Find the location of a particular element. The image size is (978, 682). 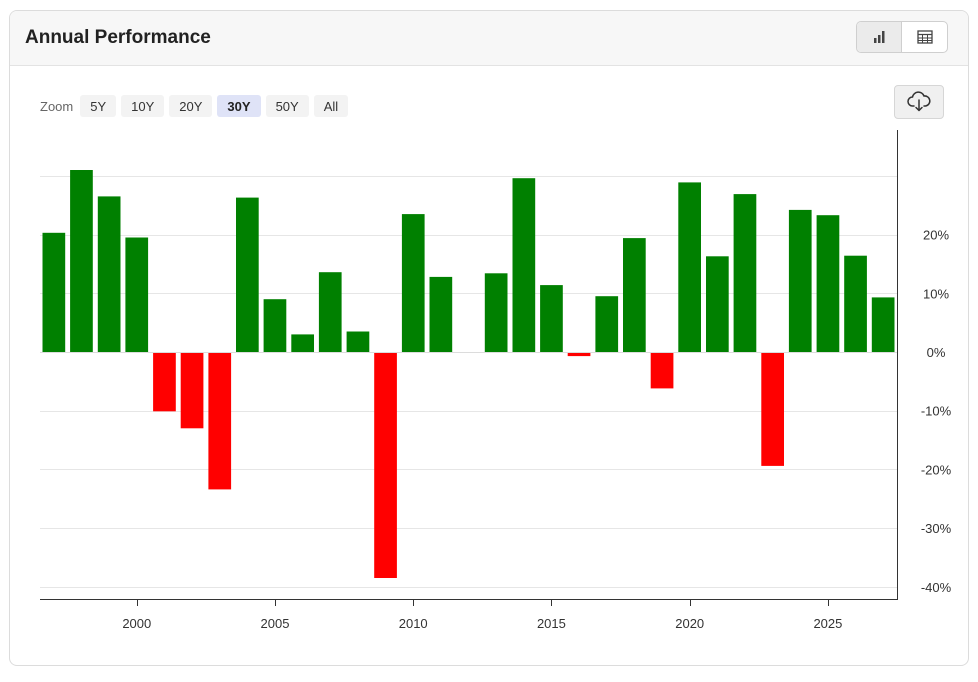

bar-2014 is located at coordinates (524, 265).